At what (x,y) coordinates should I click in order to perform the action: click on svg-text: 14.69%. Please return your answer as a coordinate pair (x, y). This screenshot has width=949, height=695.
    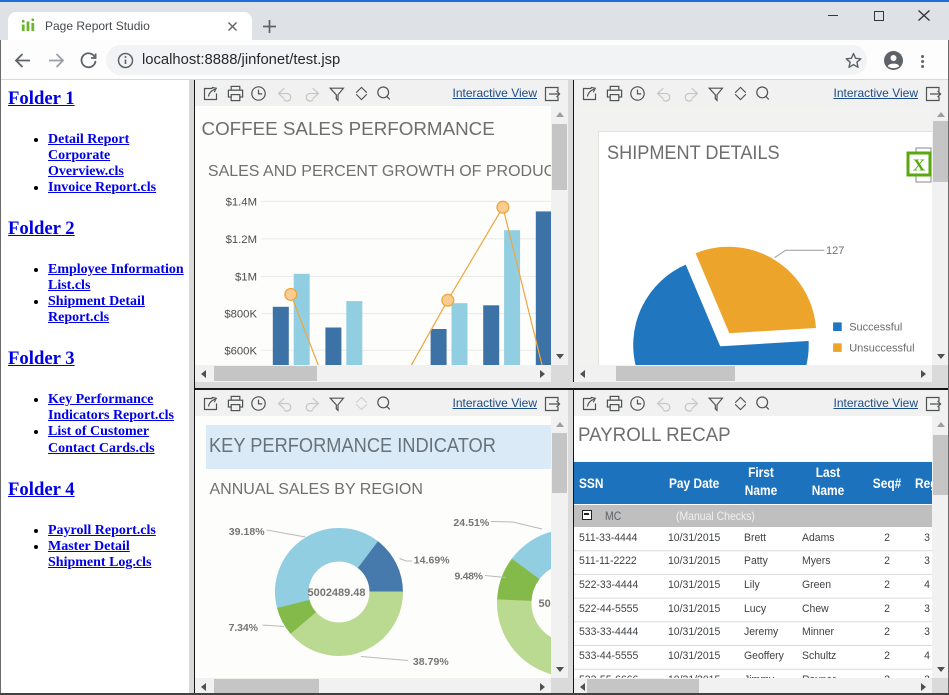
    Looking at the image, I should click on (432, 560).